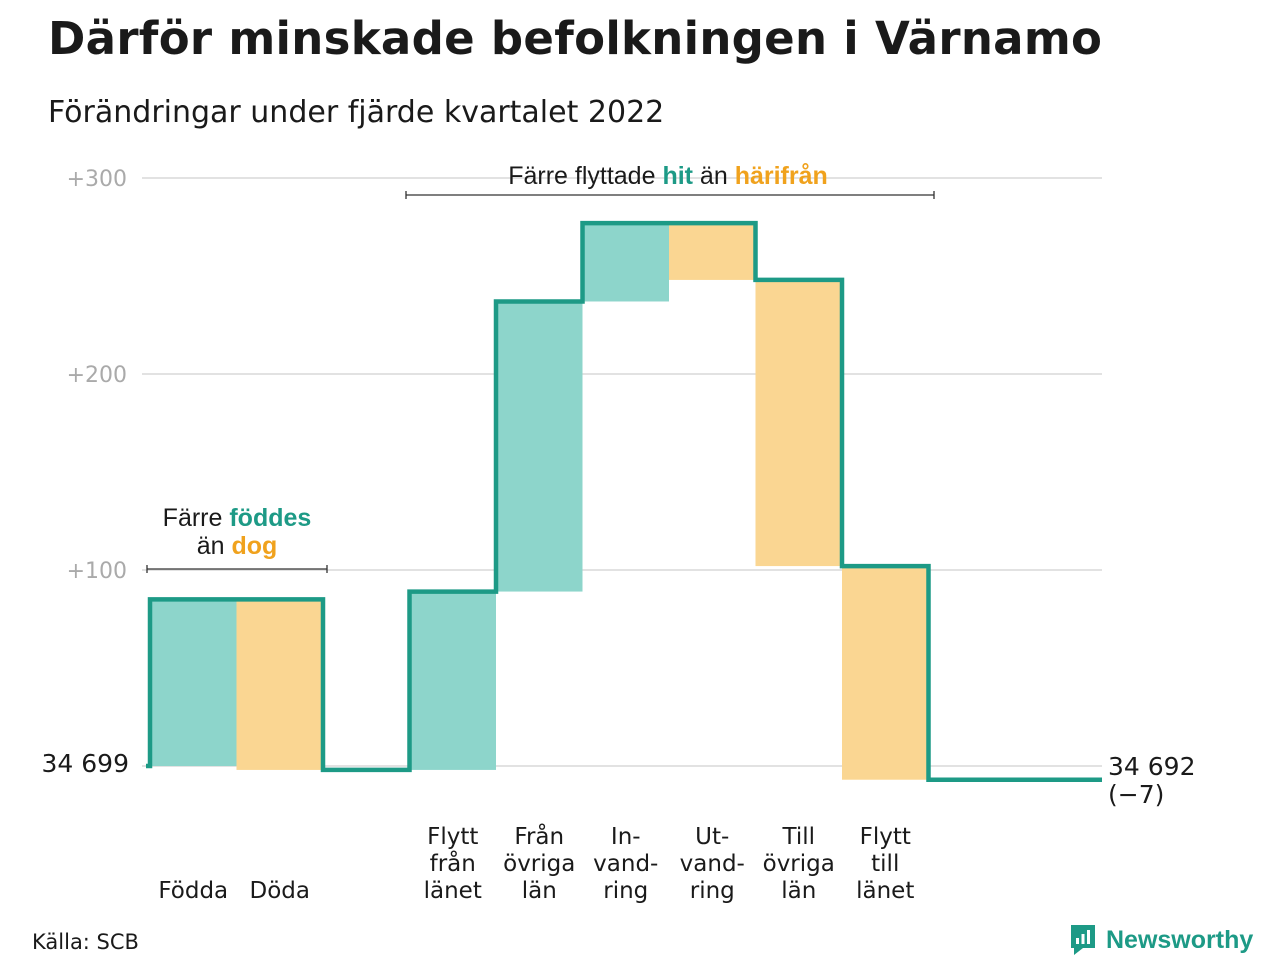 The height and width of the screenshot is (960, 1280). What do you see at coordinates (453, 864) in the screenshot?
I see `category-label: Flytt från länet` at bounding box center [453, 864].